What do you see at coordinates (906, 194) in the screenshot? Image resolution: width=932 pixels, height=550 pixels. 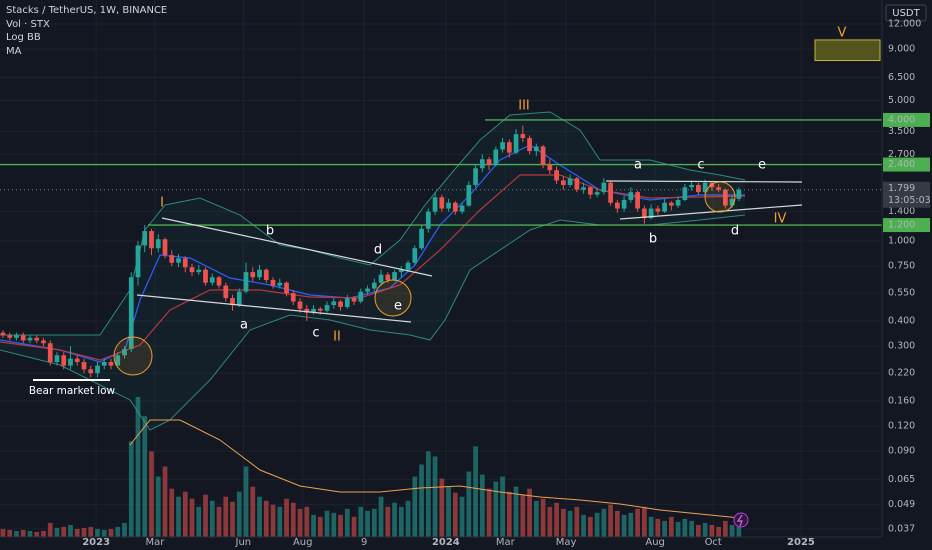 I see `last-price-box` at bounding box center [906, 194].